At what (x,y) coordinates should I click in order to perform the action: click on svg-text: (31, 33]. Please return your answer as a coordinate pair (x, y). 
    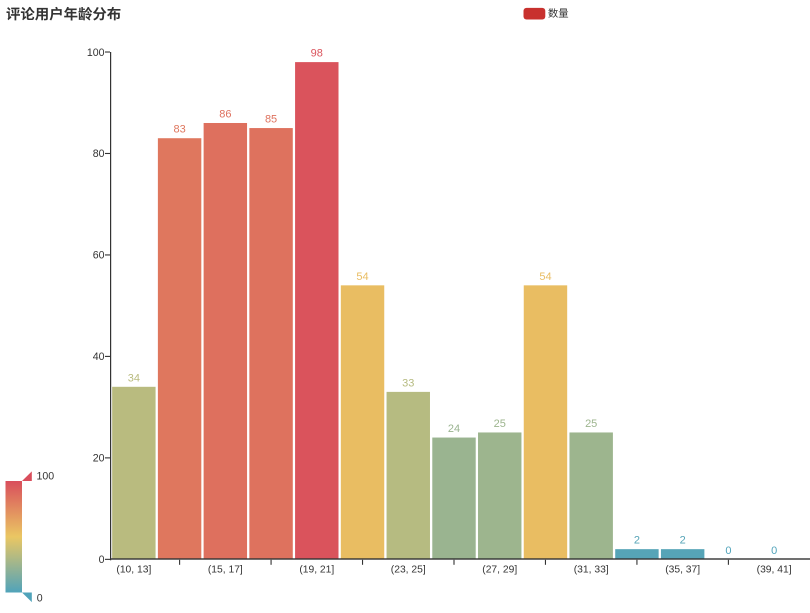
    Looking at the image, I should click on (591, 570).